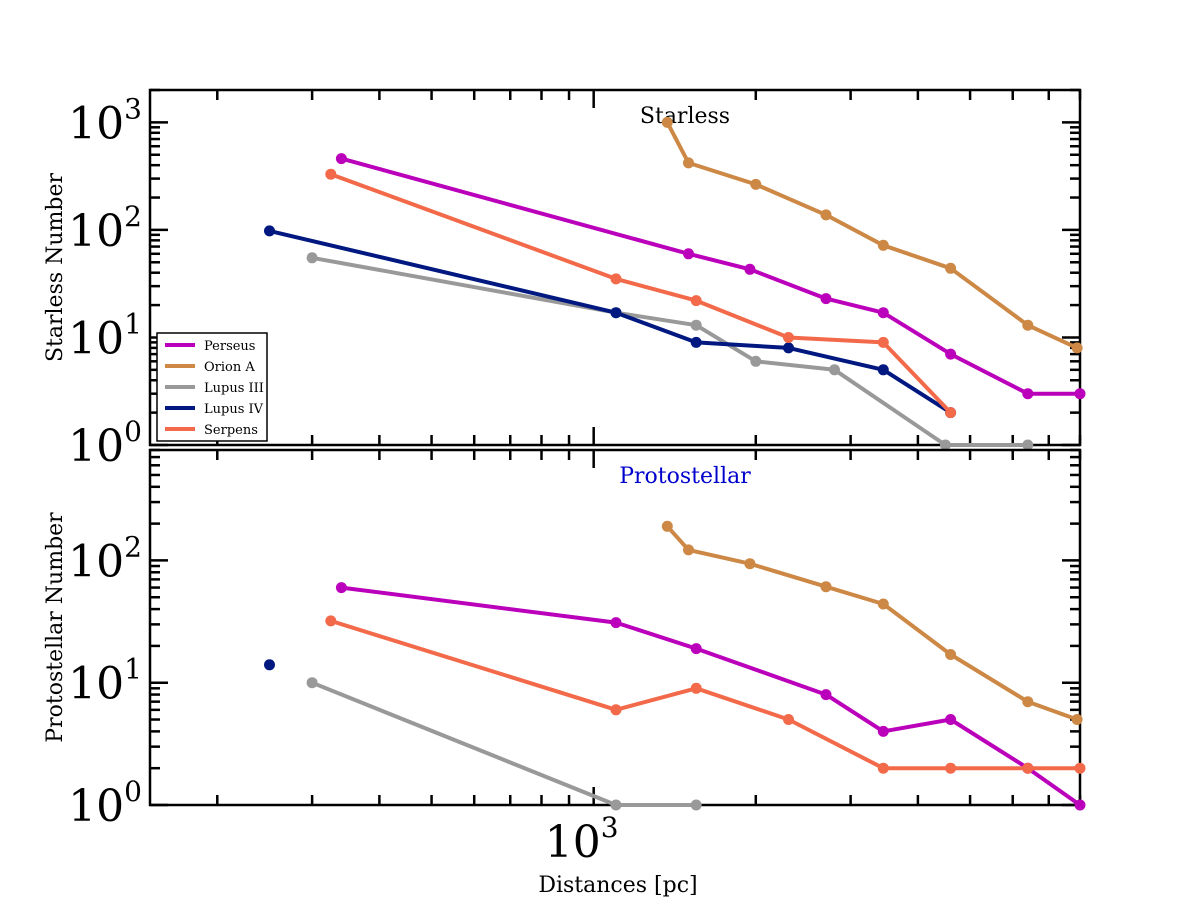  What do you see at coordinates (685, 476) in the screenshot?
I see `protostellar-title: Protostellar` at bounding box center [685, 476].